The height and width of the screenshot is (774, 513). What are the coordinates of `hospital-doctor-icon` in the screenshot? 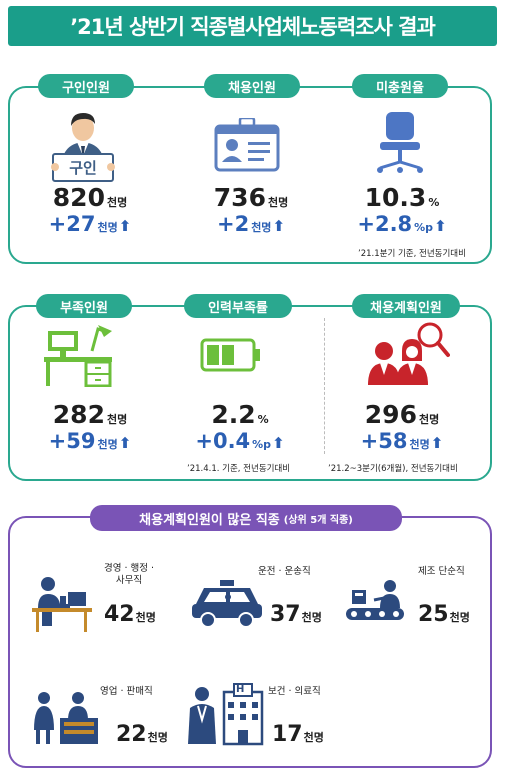 It's located at (226, 714).